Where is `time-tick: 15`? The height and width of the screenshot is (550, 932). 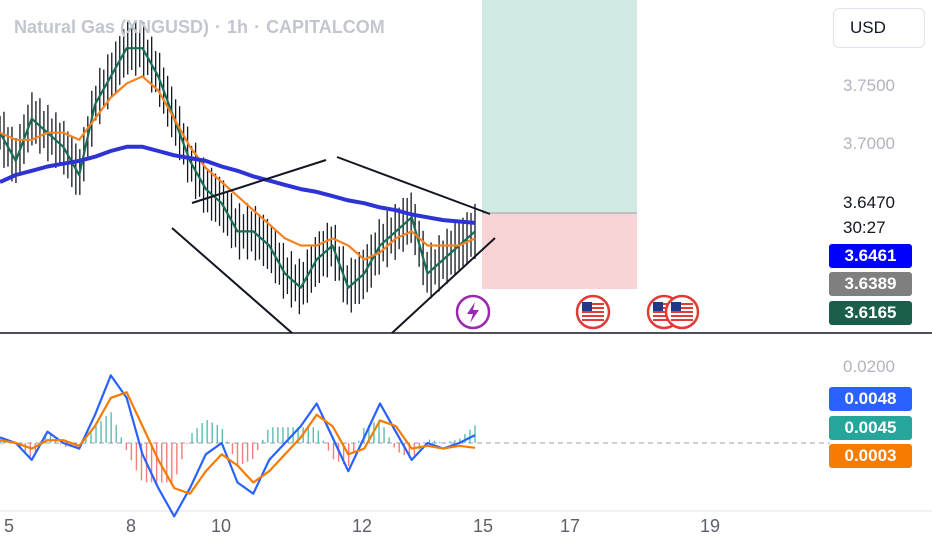
time-tick: 15 is located at coordinates (483, 526).